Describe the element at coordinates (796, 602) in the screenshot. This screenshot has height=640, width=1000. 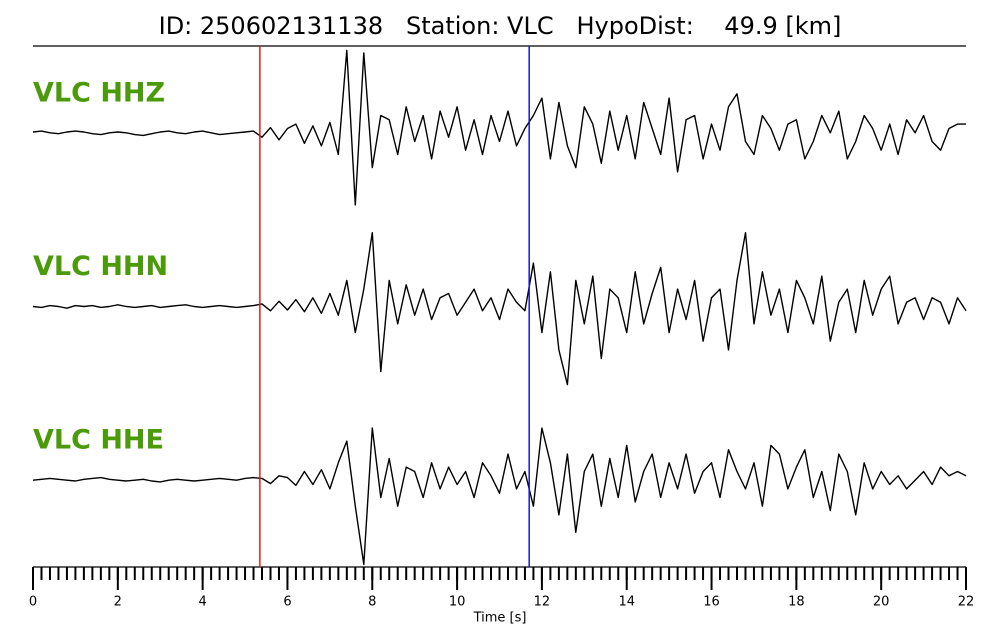
I see `x-tick-label: 18` at that location.